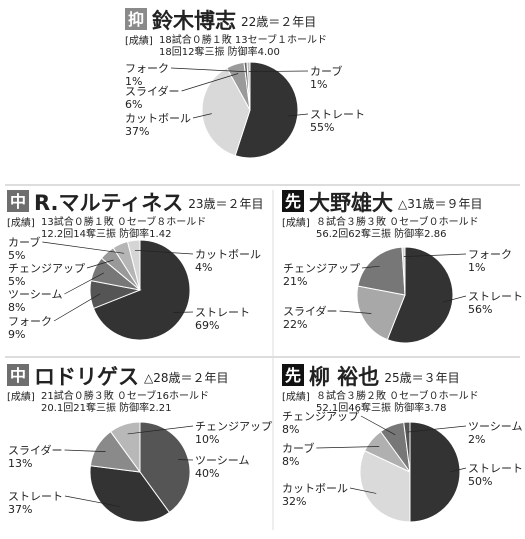 Image resolution: width=525 pixels, height=539 pixels. I want to click on player-age: 23歳＝２年目, so click(225, 204).